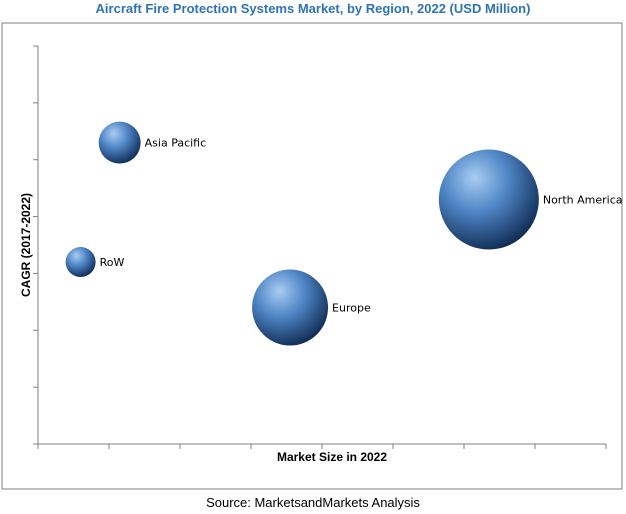 The width and height of the screenshot is (626, 514). What do you see at coordinates (583, 200) in the screenshot?
I see `bubble-label: North America` at bounding box center [583, 200].